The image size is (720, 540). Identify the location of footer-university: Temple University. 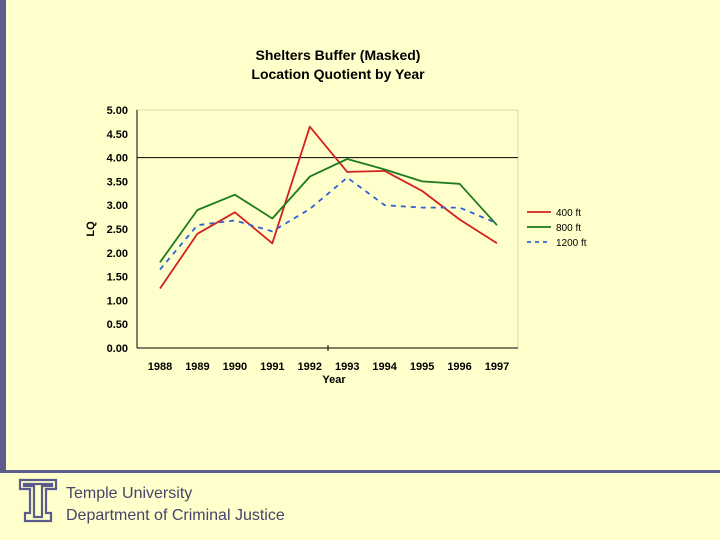
(129, 493).